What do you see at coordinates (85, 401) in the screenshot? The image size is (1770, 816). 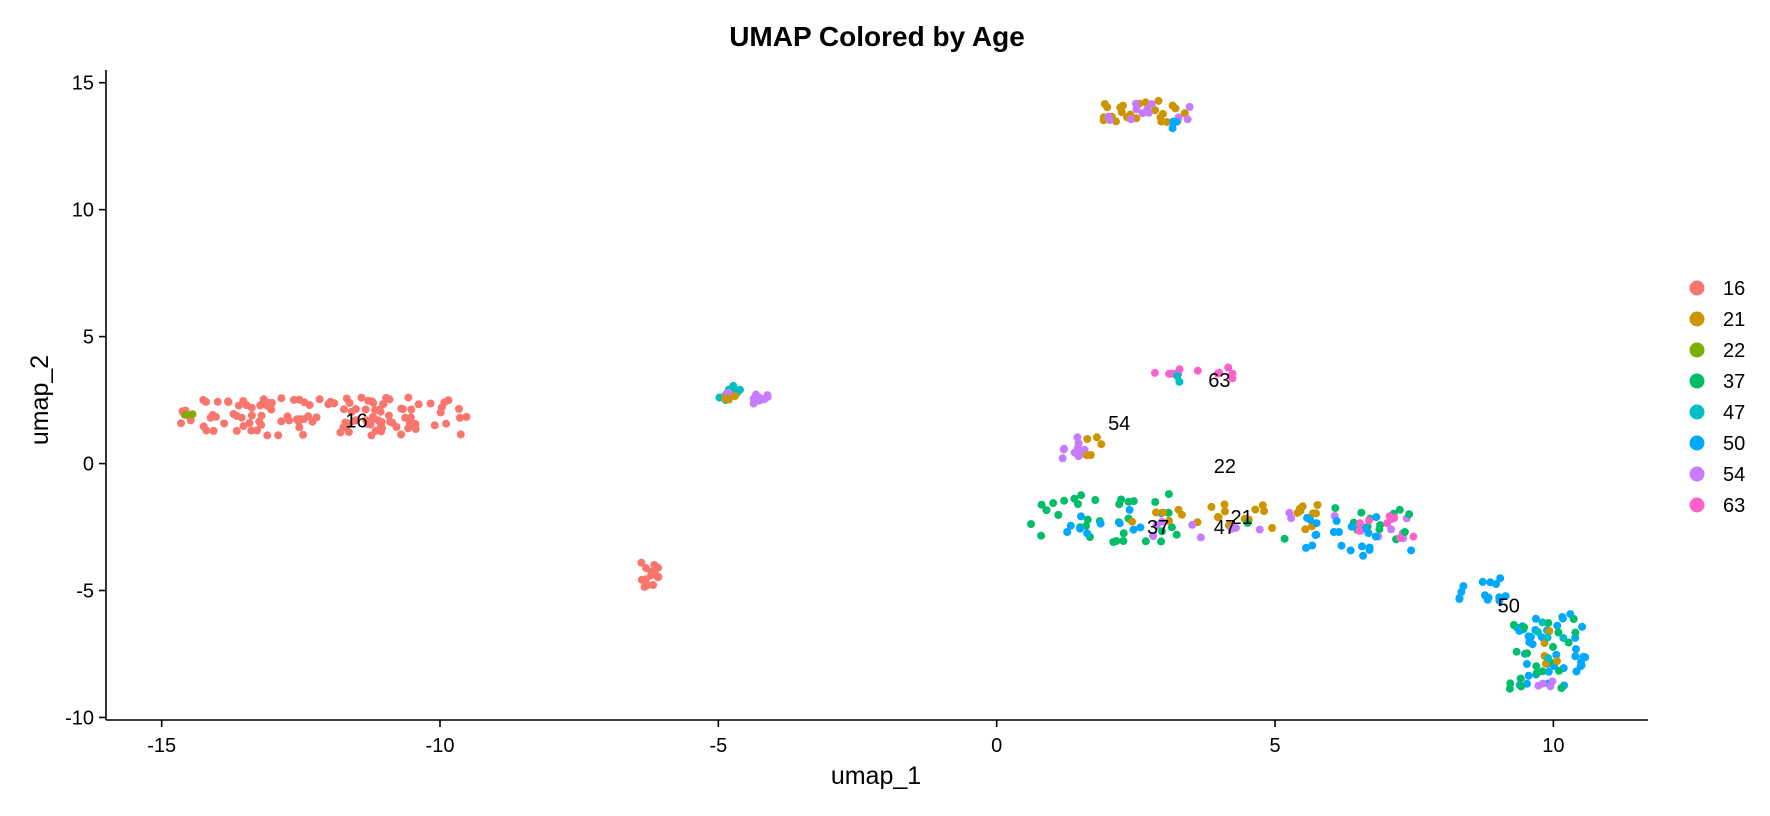 I see `y-axis-ticks: -10 -5 0 5 10 15` at bounding box center [85, 401].